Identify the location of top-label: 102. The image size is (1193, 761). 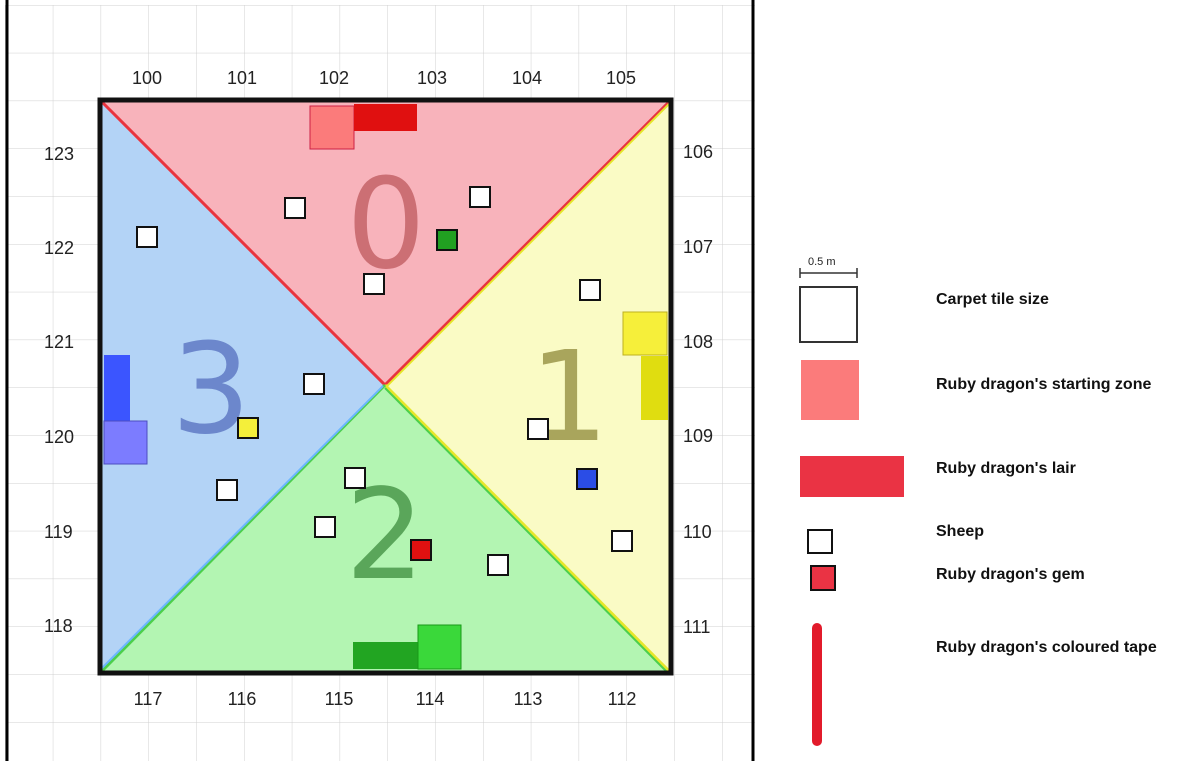
(334, 78).